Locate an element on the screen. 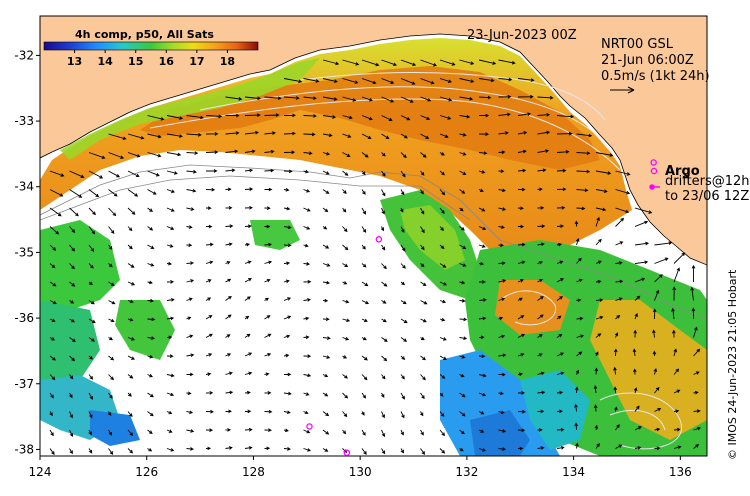 The height and width of the screenshot is (496, 750). credit-label: © IMOS 24-Jun-2023 21:05 Hobart is located at coordinates (732, 364).